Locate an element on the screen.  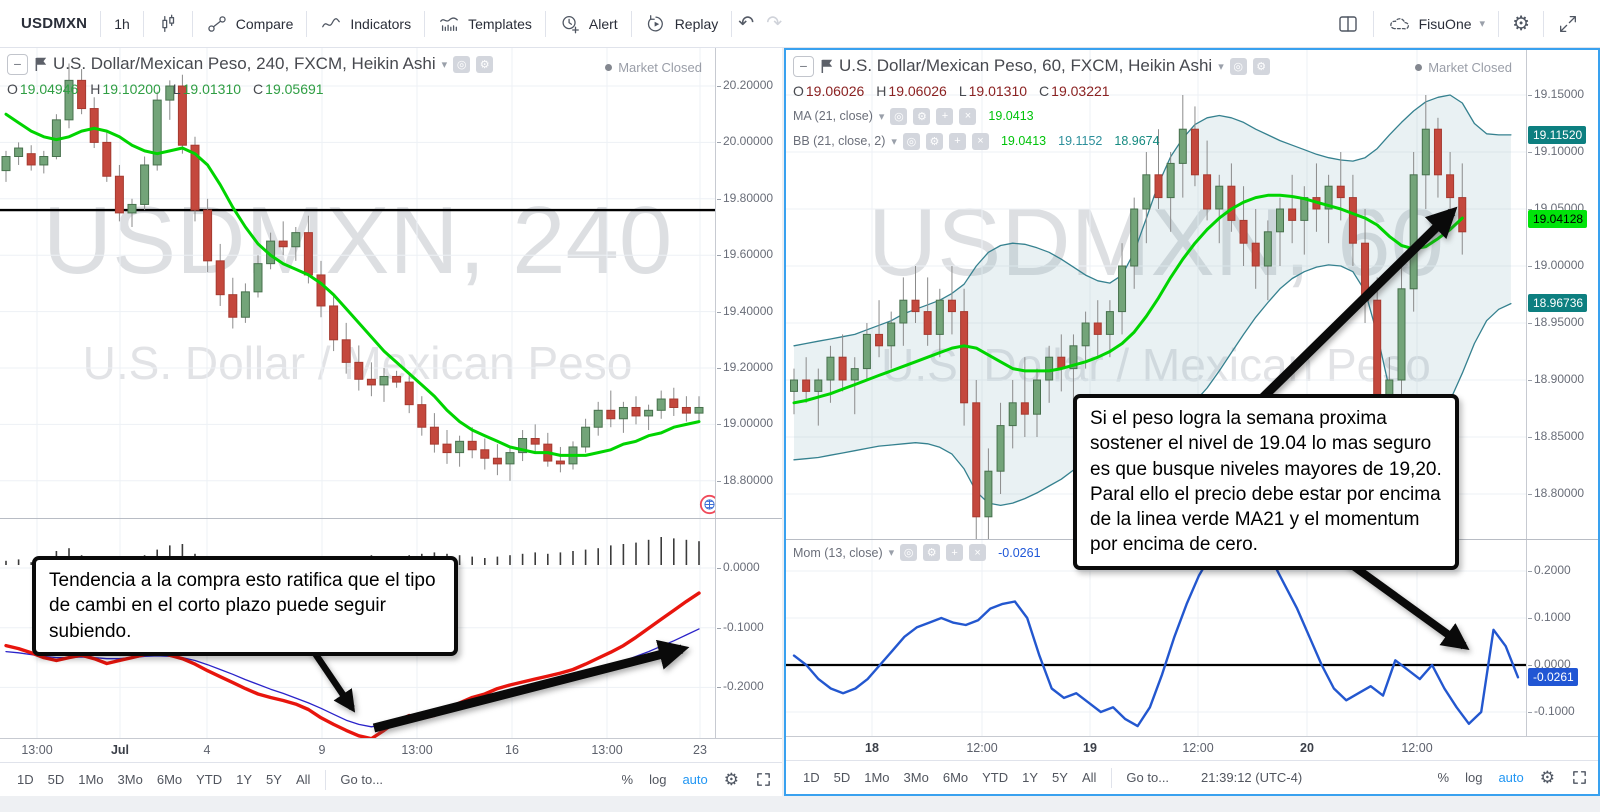
market-status-label: Market Closed is located at coordinates (1470, 67).